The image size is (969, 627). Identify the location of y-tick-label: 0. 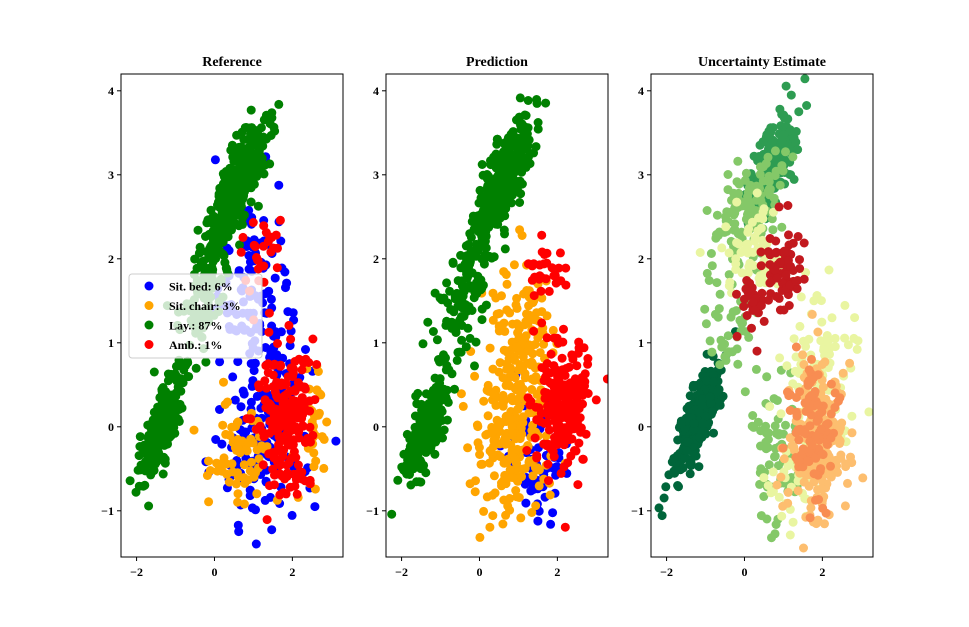
(376, 427).